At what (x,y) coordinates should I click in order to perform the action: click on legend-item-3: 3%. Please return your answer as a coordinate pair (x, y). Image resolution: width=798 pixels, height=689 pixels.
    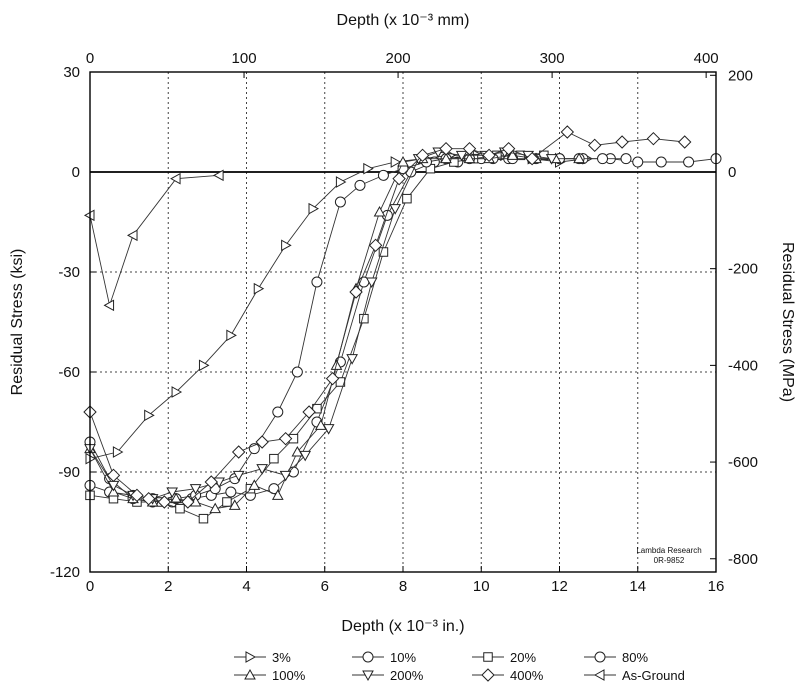
    Looking at the image, I should click on (262, 657).